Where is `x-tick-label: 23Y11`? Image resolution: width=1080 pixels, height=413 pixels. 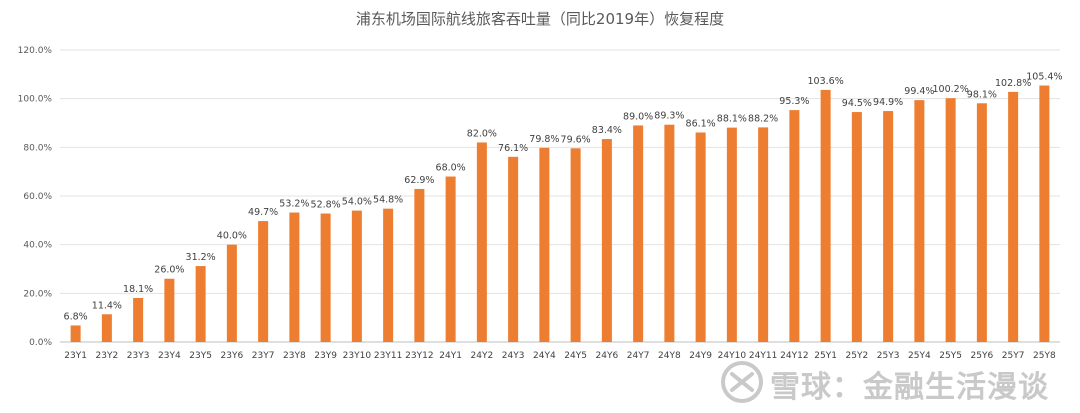 x-tick-label: 23Y11 is located at coordinates (388, 356).